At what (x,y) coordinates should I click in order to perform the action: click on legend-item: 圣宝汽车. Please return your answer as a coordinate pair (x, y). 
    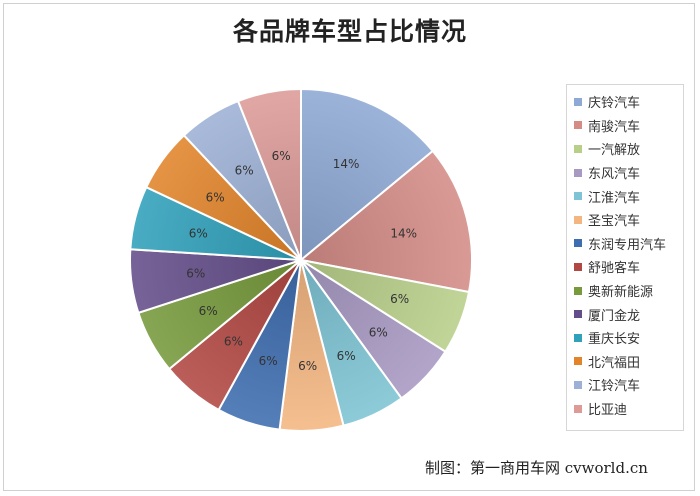
    Looking at the image, I should click on (625, 220).